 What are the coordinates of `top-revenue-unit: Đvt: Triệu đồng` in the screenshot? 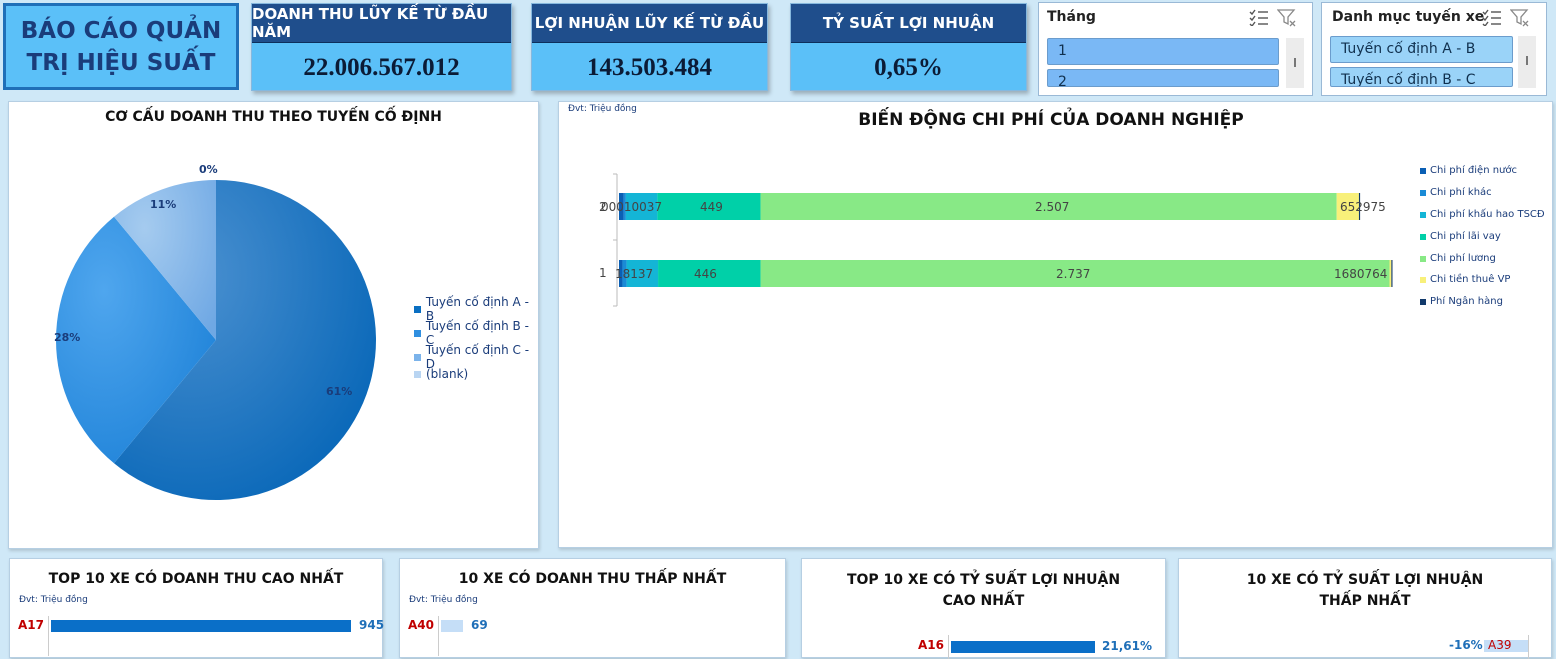 It's located at (53, 600).